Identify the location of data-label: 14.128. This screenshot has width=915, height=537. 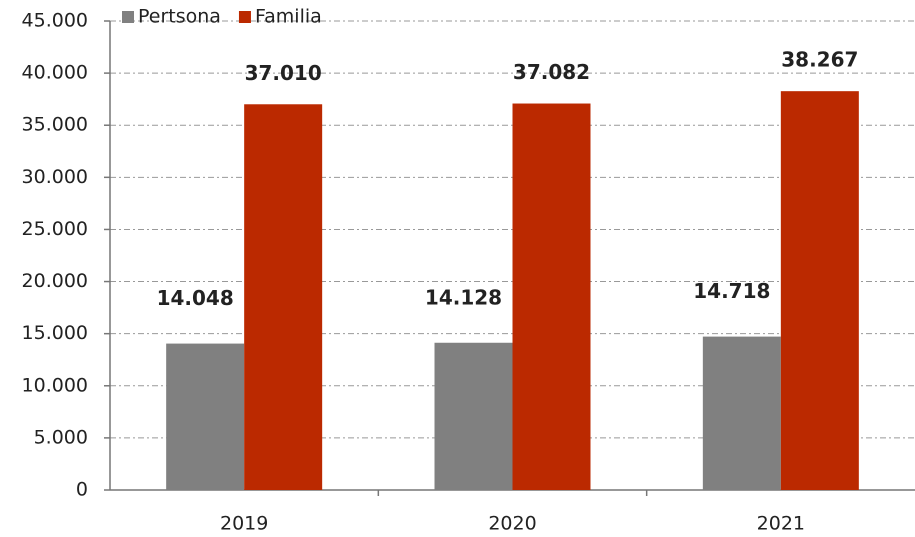
(463, 297).